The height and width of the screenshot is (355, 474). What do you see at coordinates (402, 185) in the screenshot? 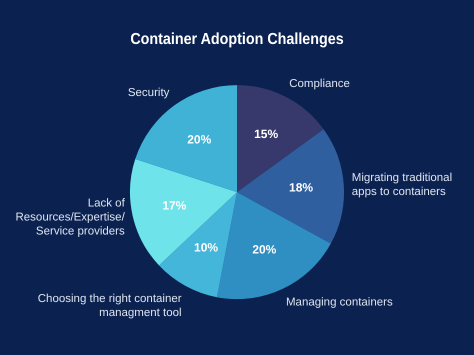
I see `slice-label: Migrating traditional apps to containers` at bounding box center [402, 185].